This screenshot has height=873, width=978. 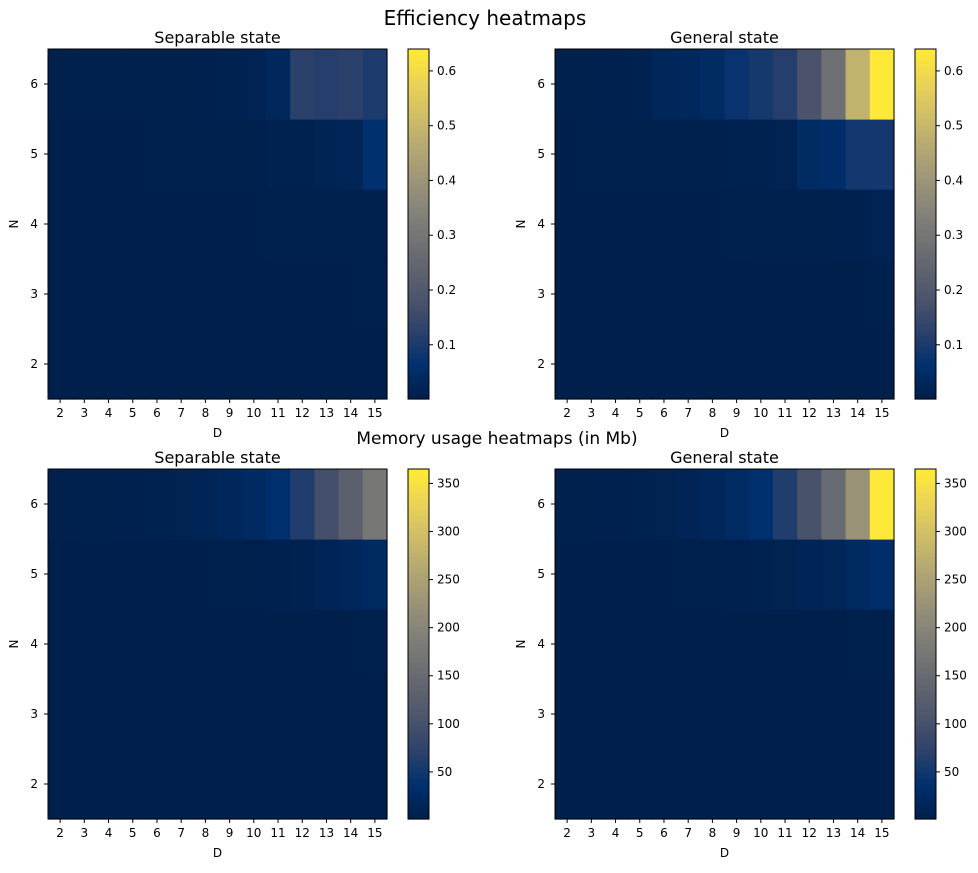 What do you see at coordinates (302, 224) in the screenshot?
I see `efficiency-separable-cell-n4-d12` at bounding box center [302, 224].